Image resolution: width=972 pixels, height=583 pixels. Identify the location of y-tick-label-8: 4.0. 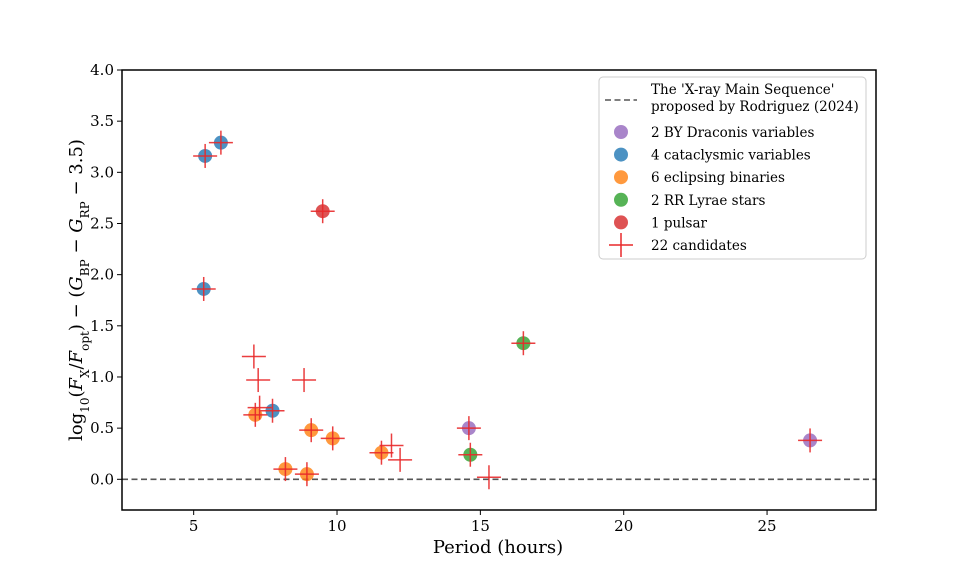
(102, 70).